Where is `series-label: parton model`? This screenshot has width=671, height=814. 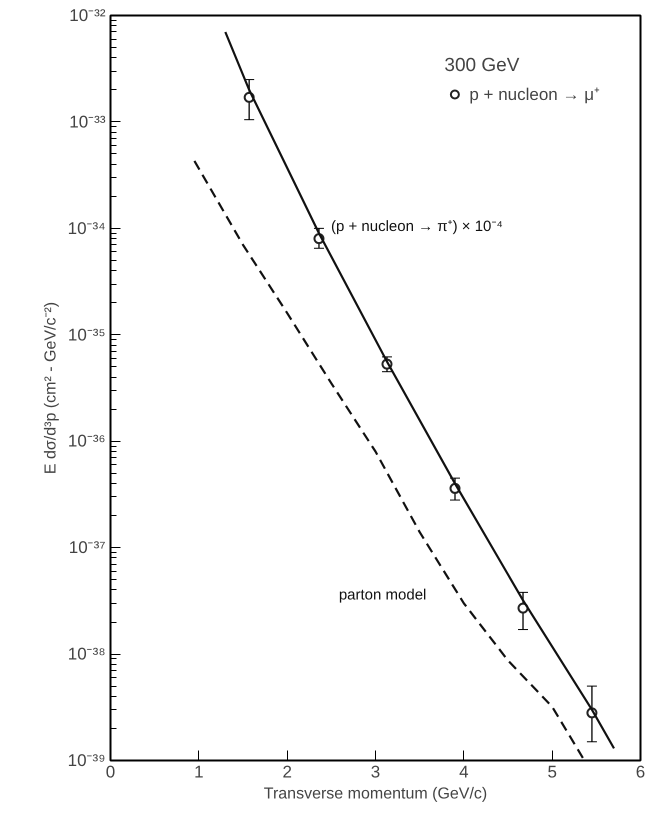 series-label: parton model is located at coordinates (382, 595).